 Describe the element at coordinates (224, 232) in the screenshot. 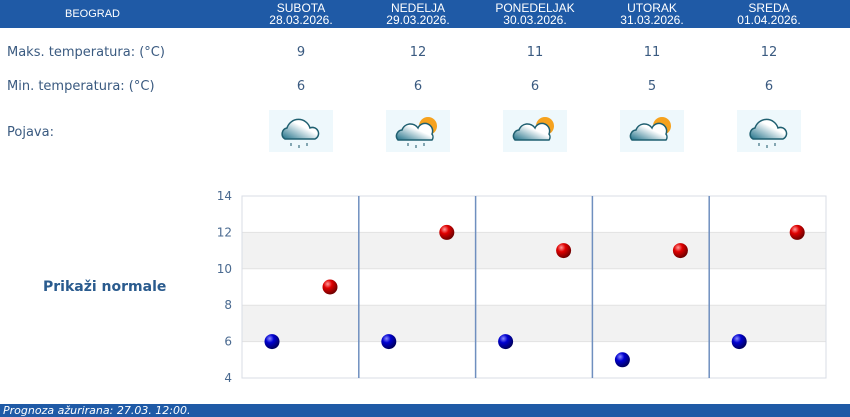

I see `y-tick-label: 12` at that location.